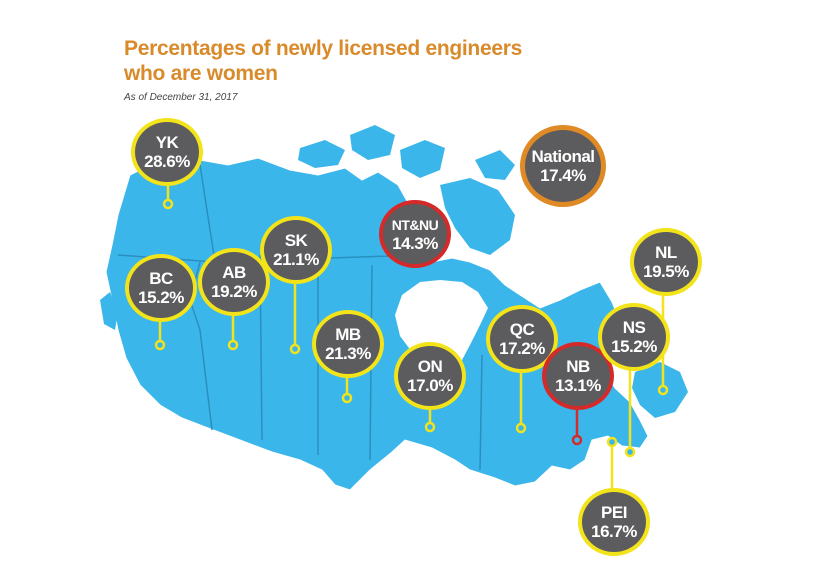 Image resolution: width=826 pixels, height=570 pixels. Describe the element at coordinates (323, 48) in the screenshot. I see `title-line-1: Percentages of newly licensed engineers` at that location.